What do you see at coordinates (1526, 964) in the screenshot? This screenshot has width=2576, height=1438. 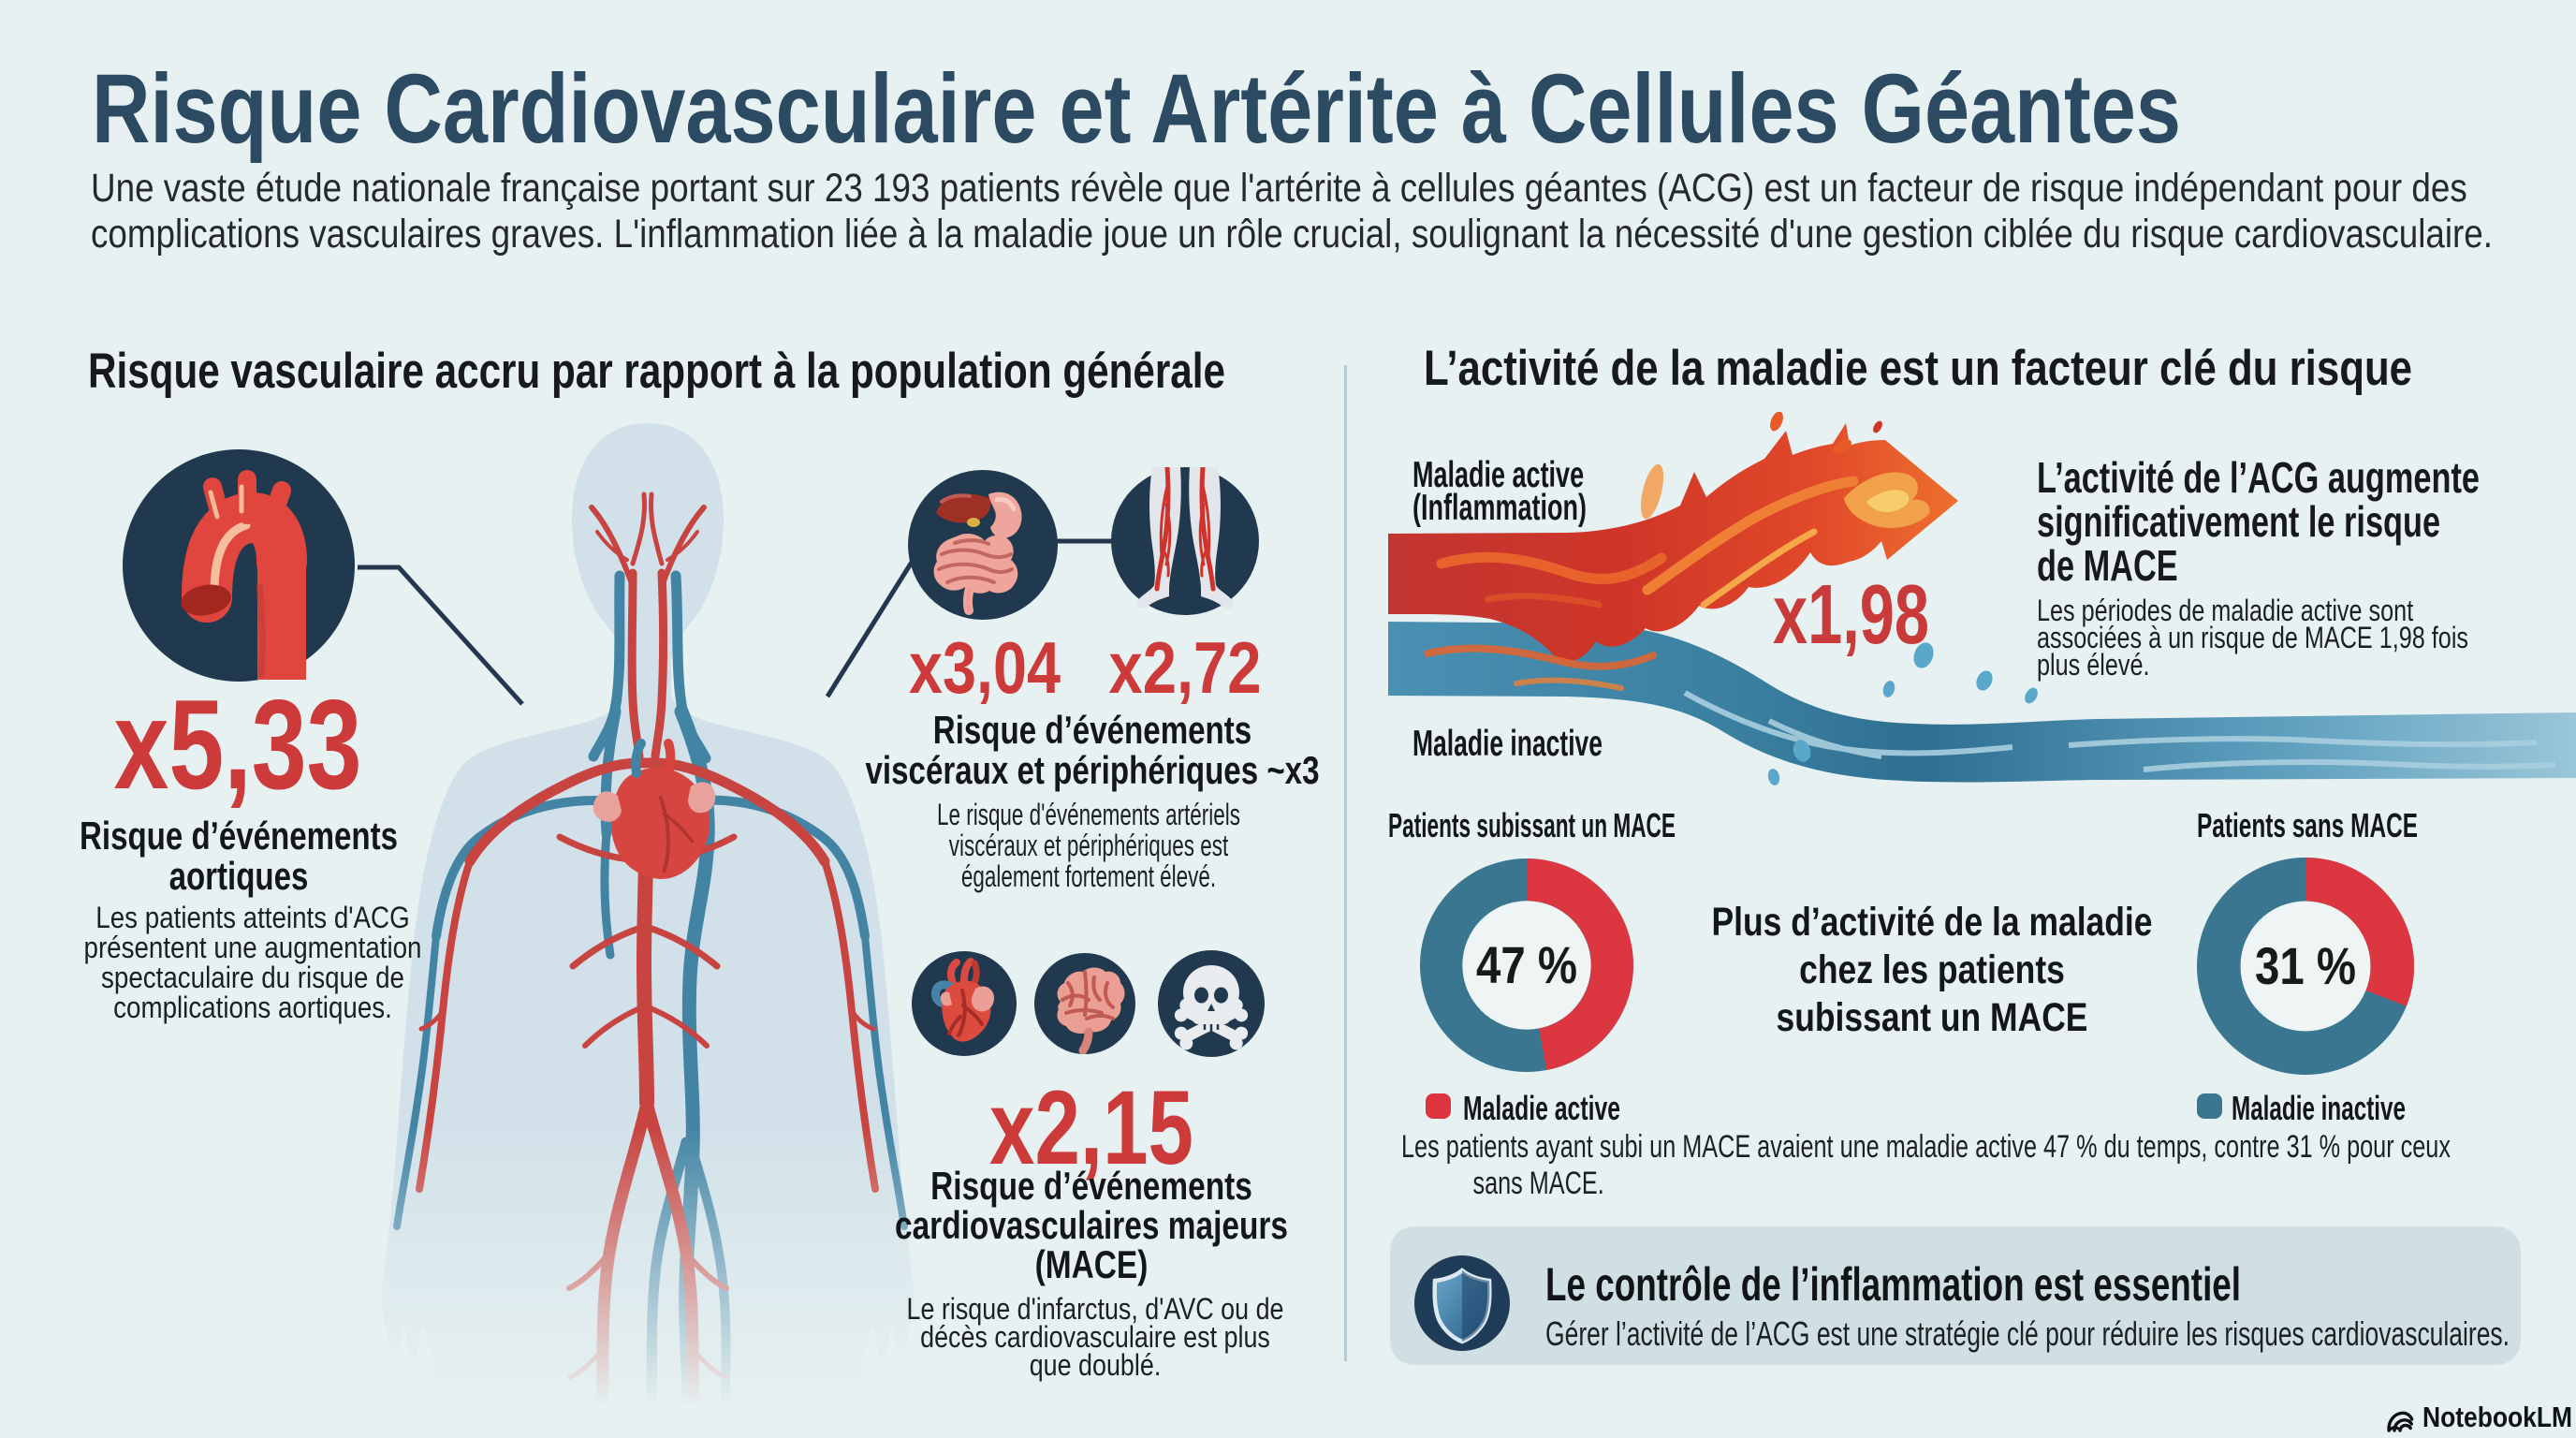 I see `svg-text: 47 %` at bounding box center [1526, 964].